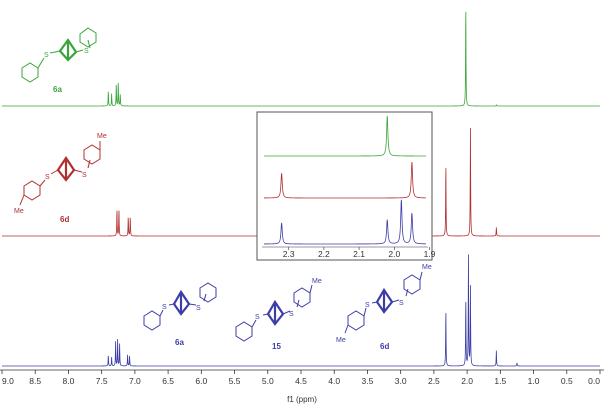  Describe the element at coordinates (434, 381) in the screenshot. I see `x-tick-label: 2.5` at that location.